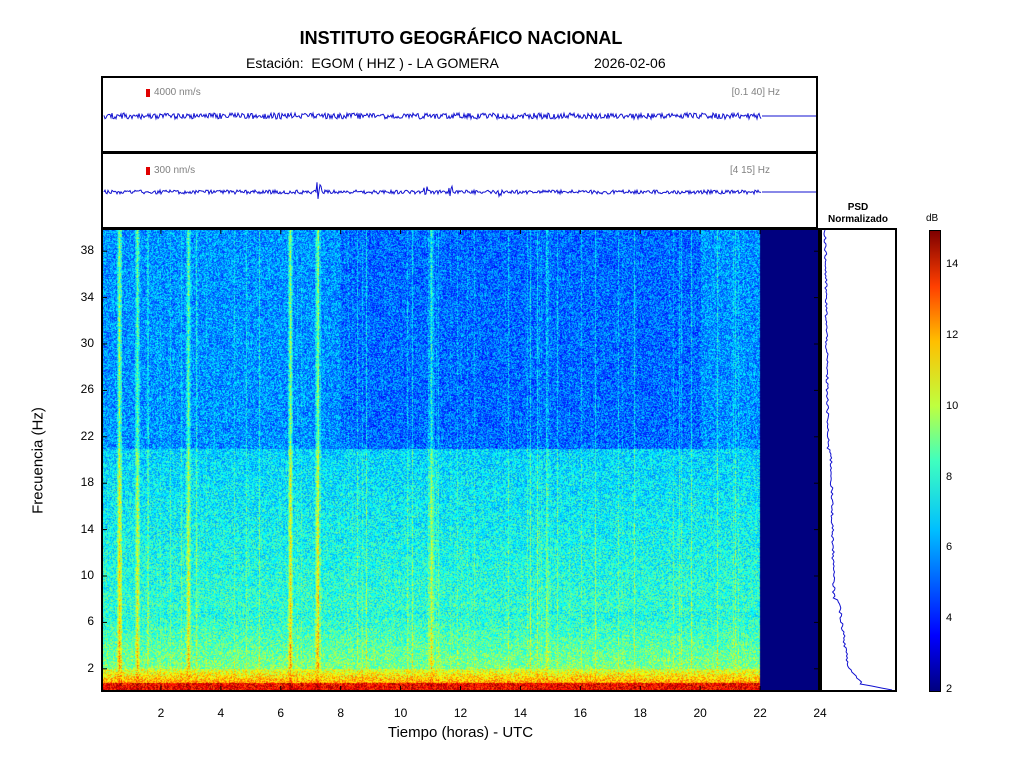 This screenshot has width=1024, height=768. What do you see at coordinates (755, 92) in the screenshot?
I see `band-label: [0.1 40] Hz` at bounding box center [755, 92].